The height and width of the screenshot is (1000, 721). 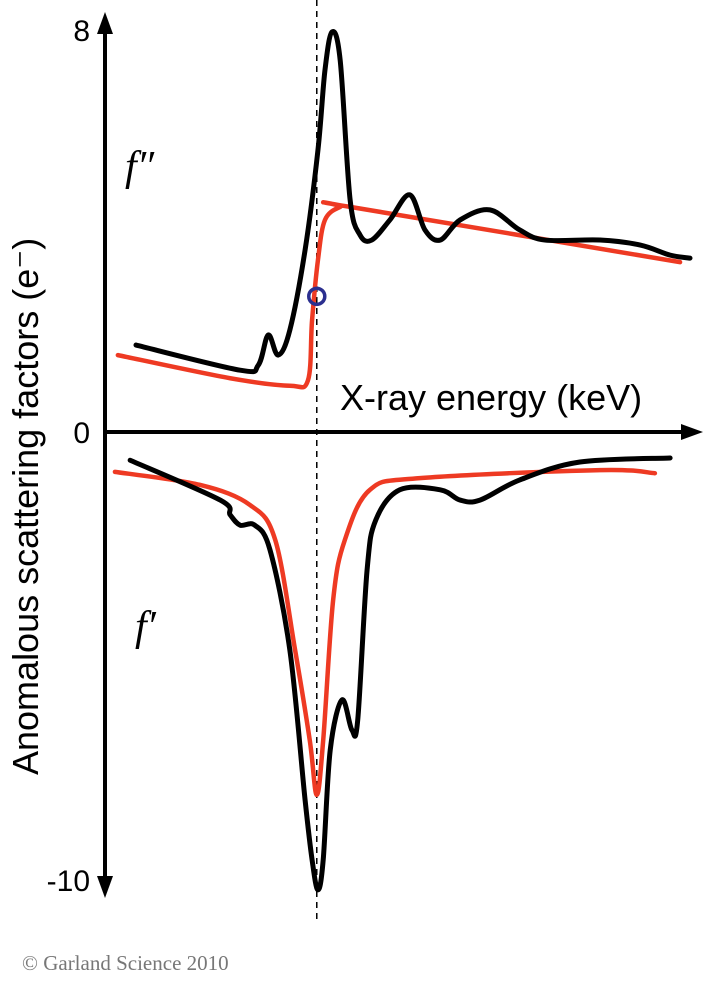 I want to click on copyright-notice: © Garland Science 2010, so click(x=125, y=963).